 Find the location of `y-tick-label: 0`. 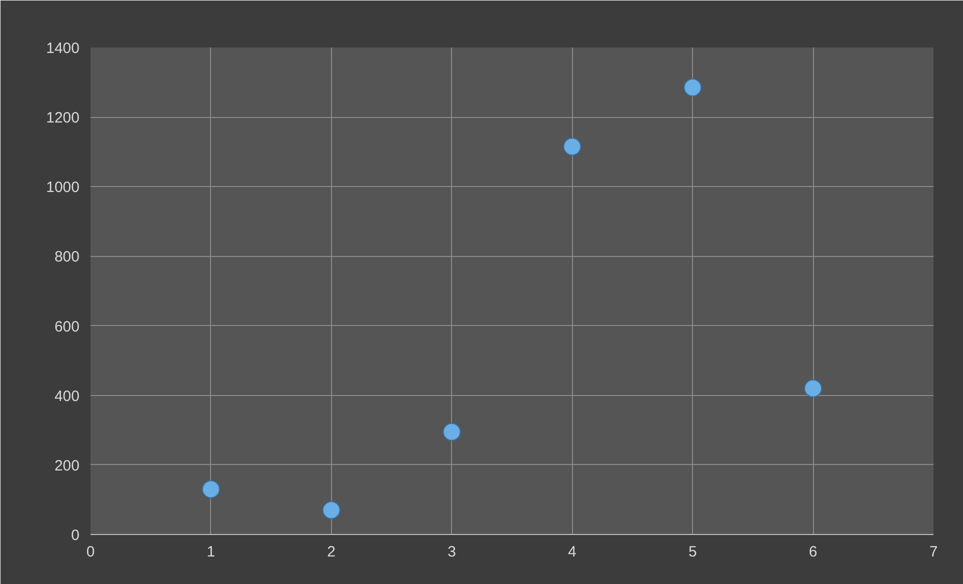

y-tick-label: 0 is located at coordinates (75, 535).